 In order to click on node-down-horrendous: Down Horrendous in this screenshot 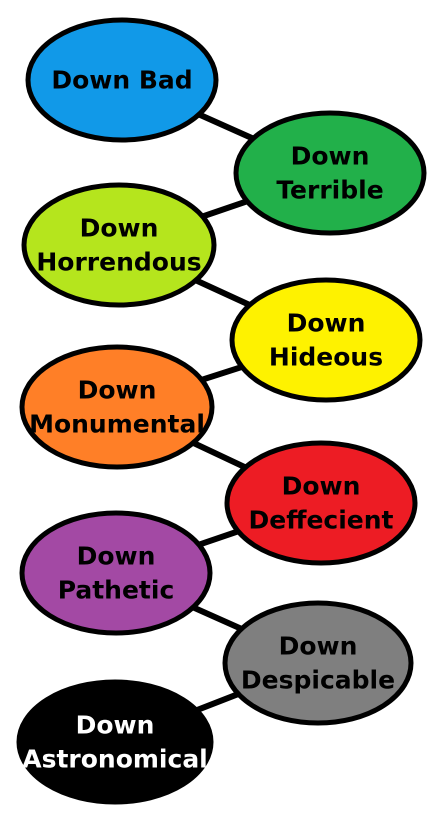, I will do `click(119, 245)`.